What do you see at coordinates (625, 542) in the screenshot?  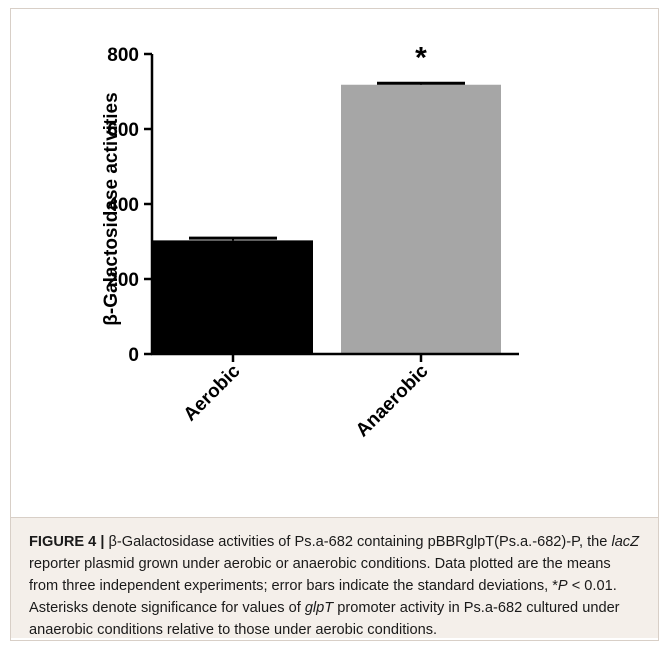 I see `caption-gene-lacz: lacZ` at bounding box center [625, 542].